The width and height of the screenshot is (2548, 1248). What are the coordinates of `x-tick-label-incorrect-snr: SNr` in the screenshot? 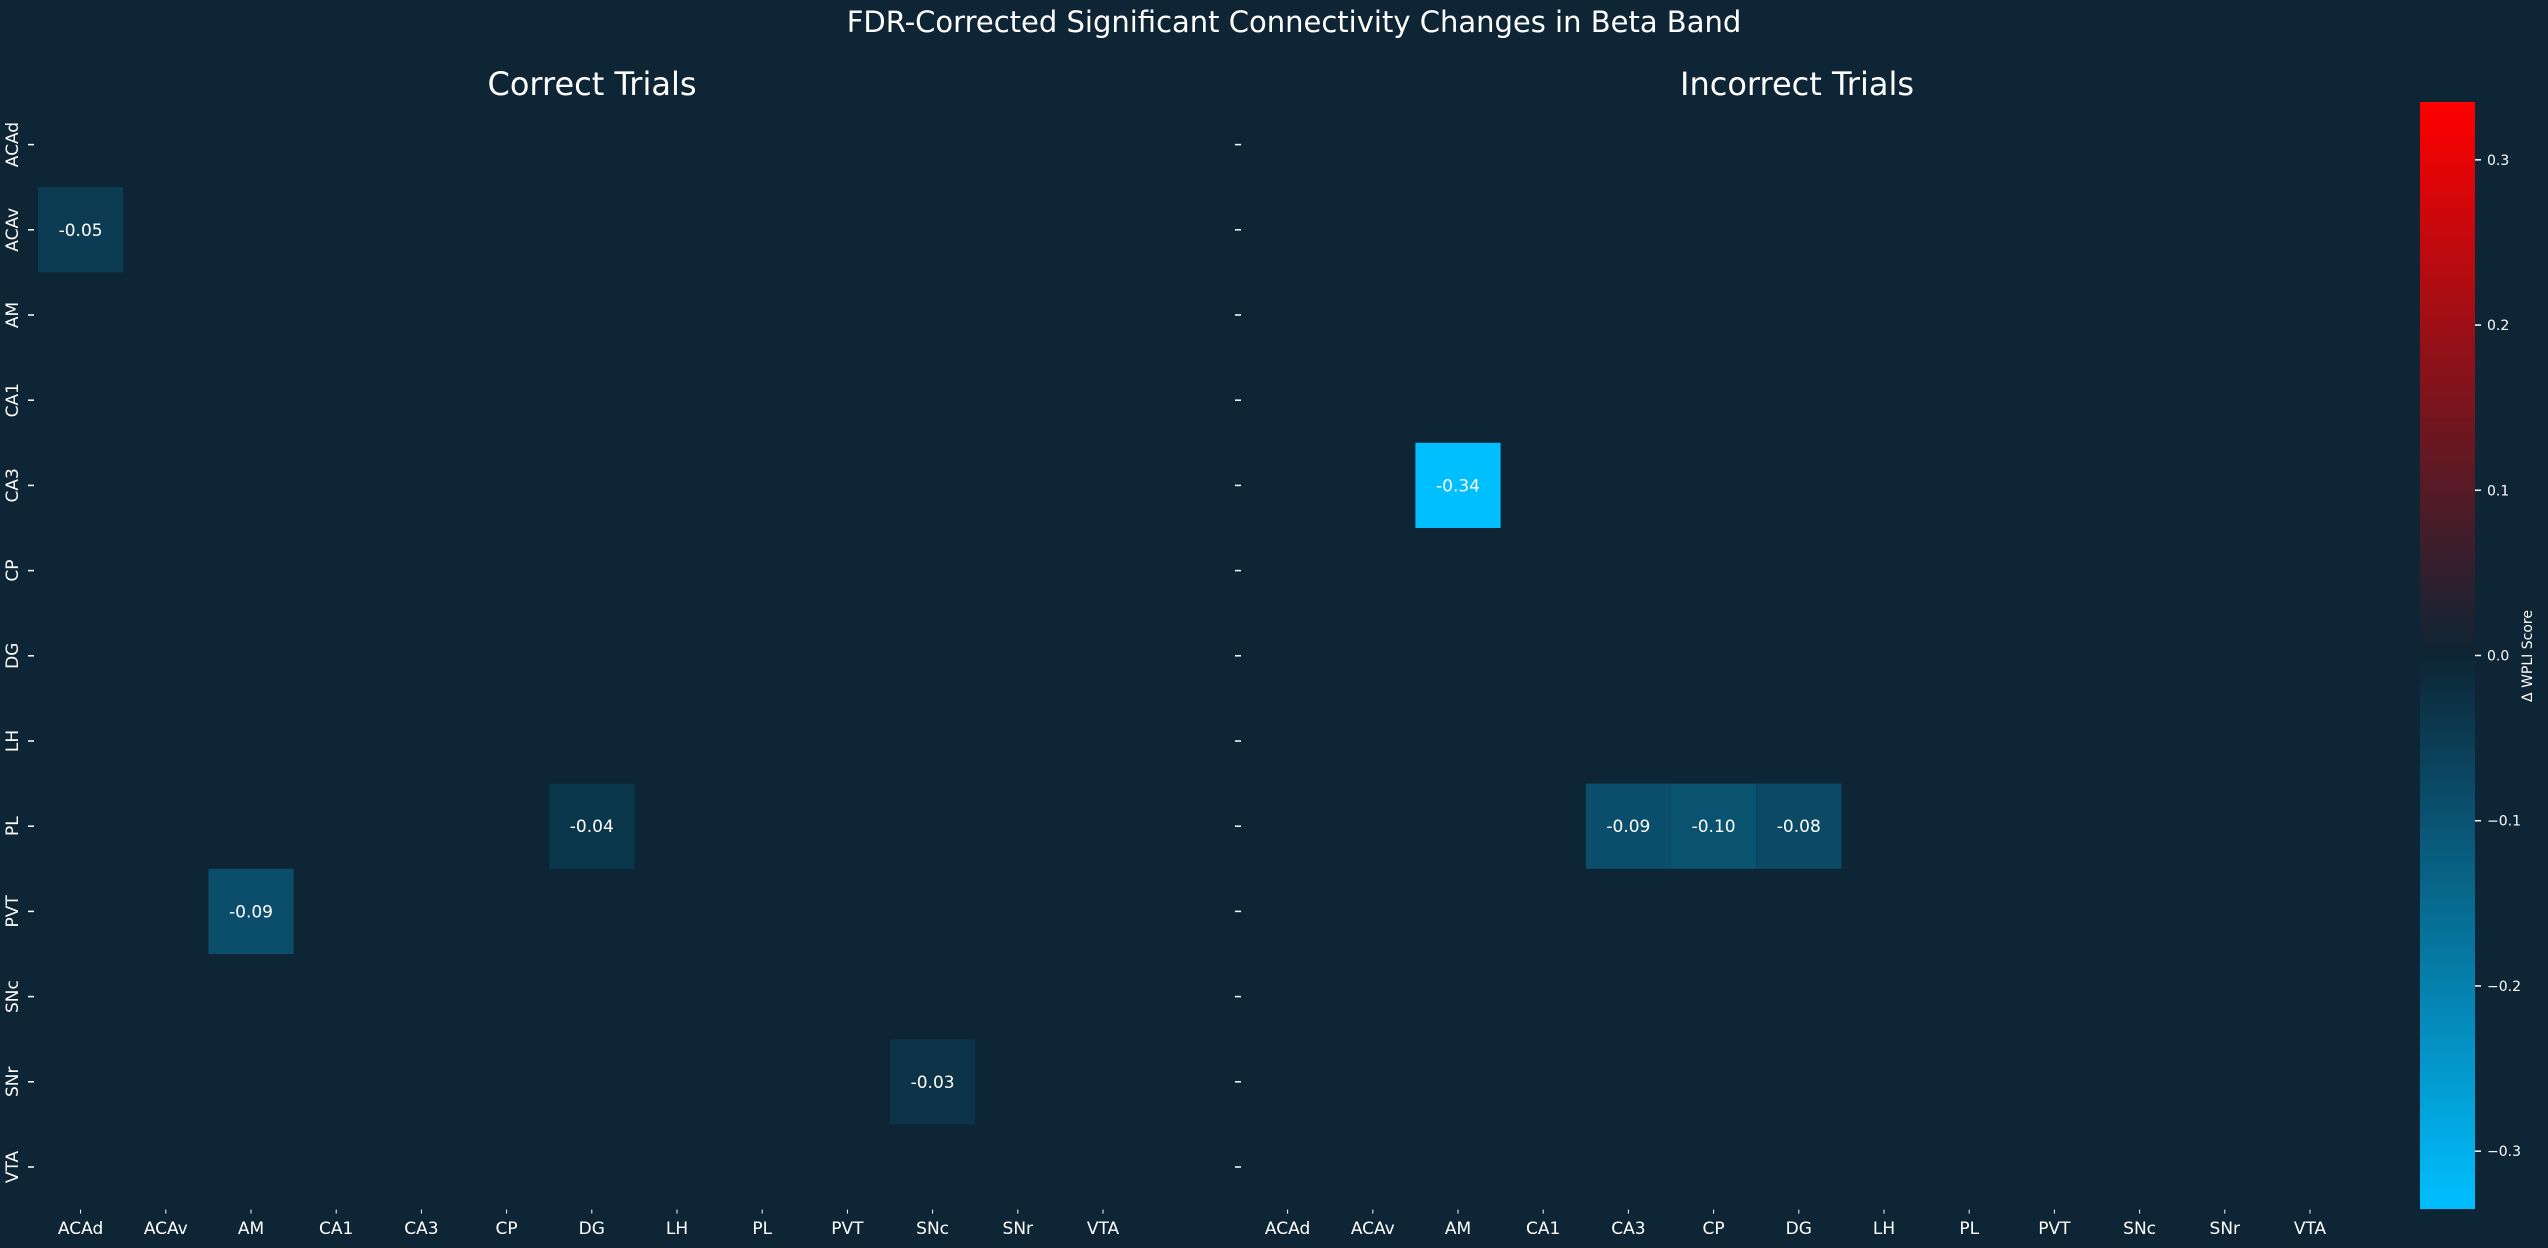 It's located at (2225, 1229).